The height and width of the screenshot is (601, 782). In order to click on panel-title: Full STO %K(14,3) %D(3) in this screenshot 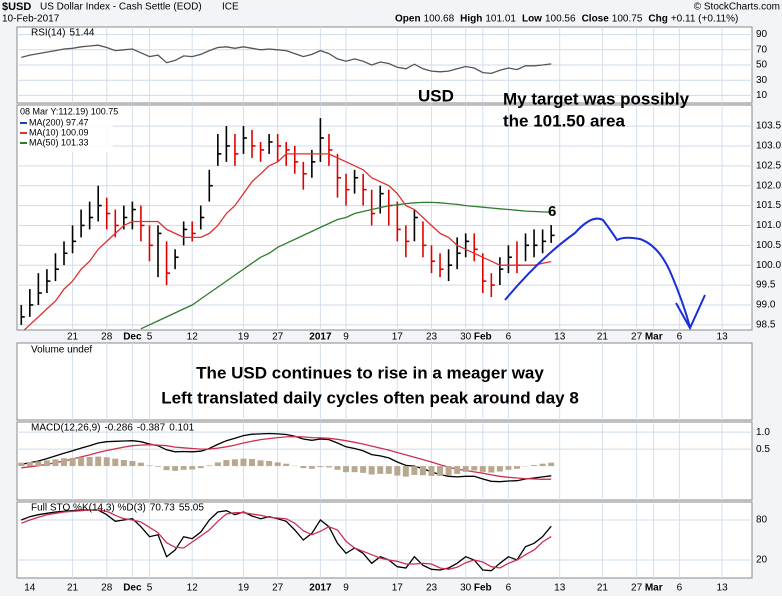, I will do `click(88, 508)`.